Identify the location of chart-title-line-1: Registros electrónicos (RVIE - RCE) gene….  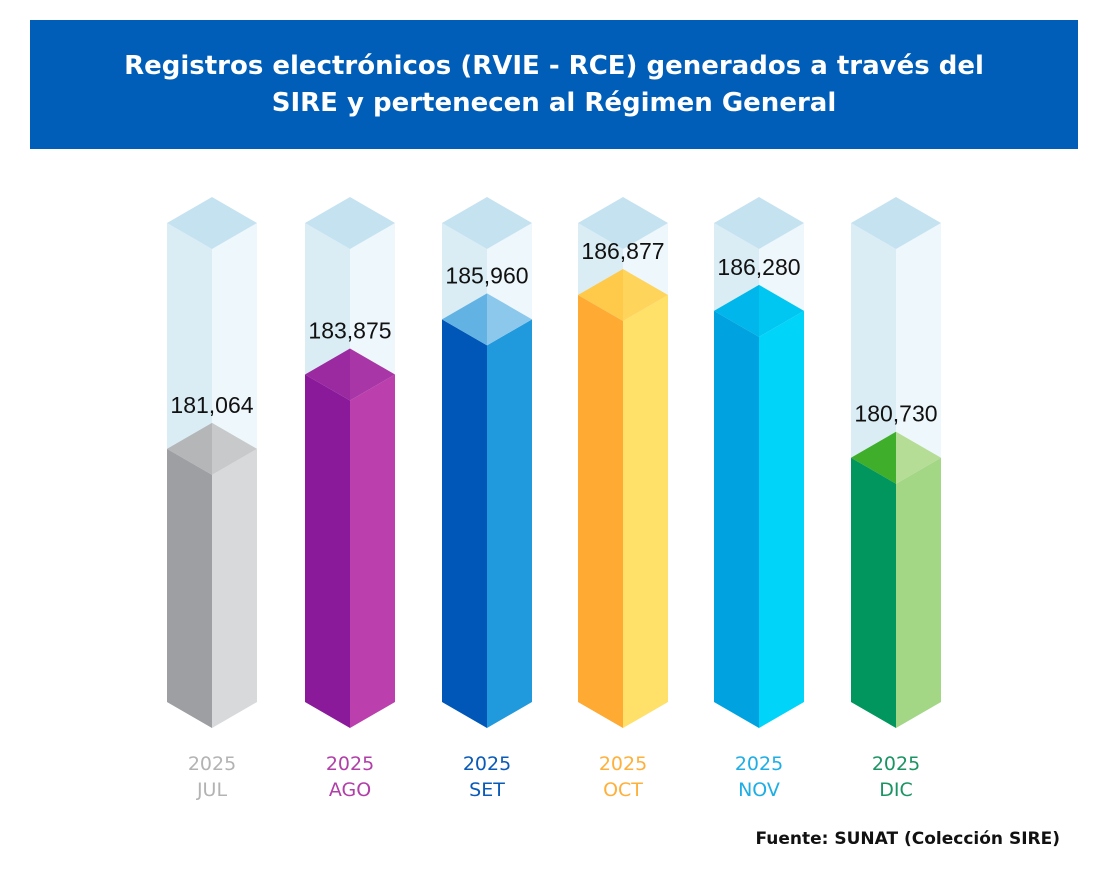
(554, 65).